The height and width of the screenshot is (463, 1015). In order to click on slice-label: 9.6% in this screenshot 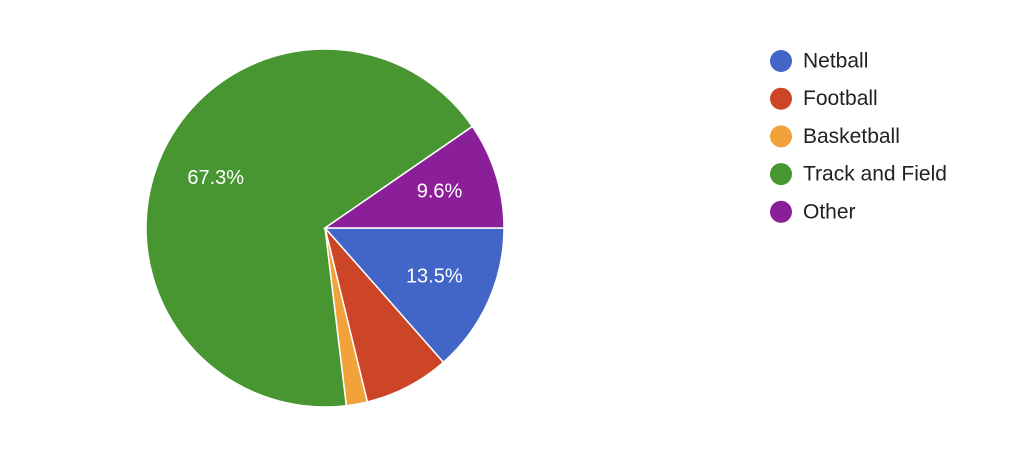, I will do `click(440, 192)`.